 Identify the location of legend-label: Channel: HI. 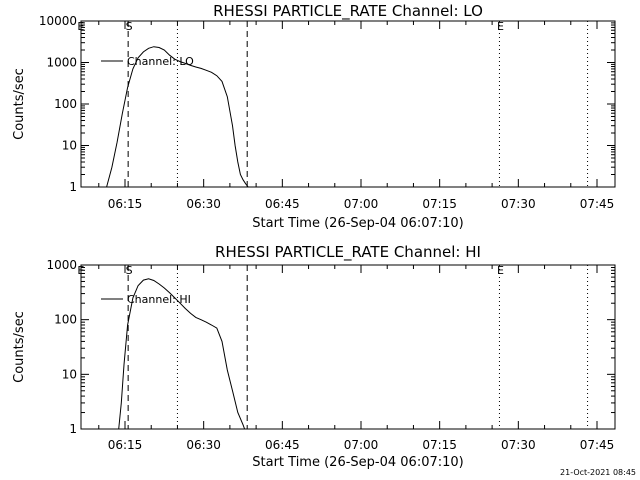
(159, 299).